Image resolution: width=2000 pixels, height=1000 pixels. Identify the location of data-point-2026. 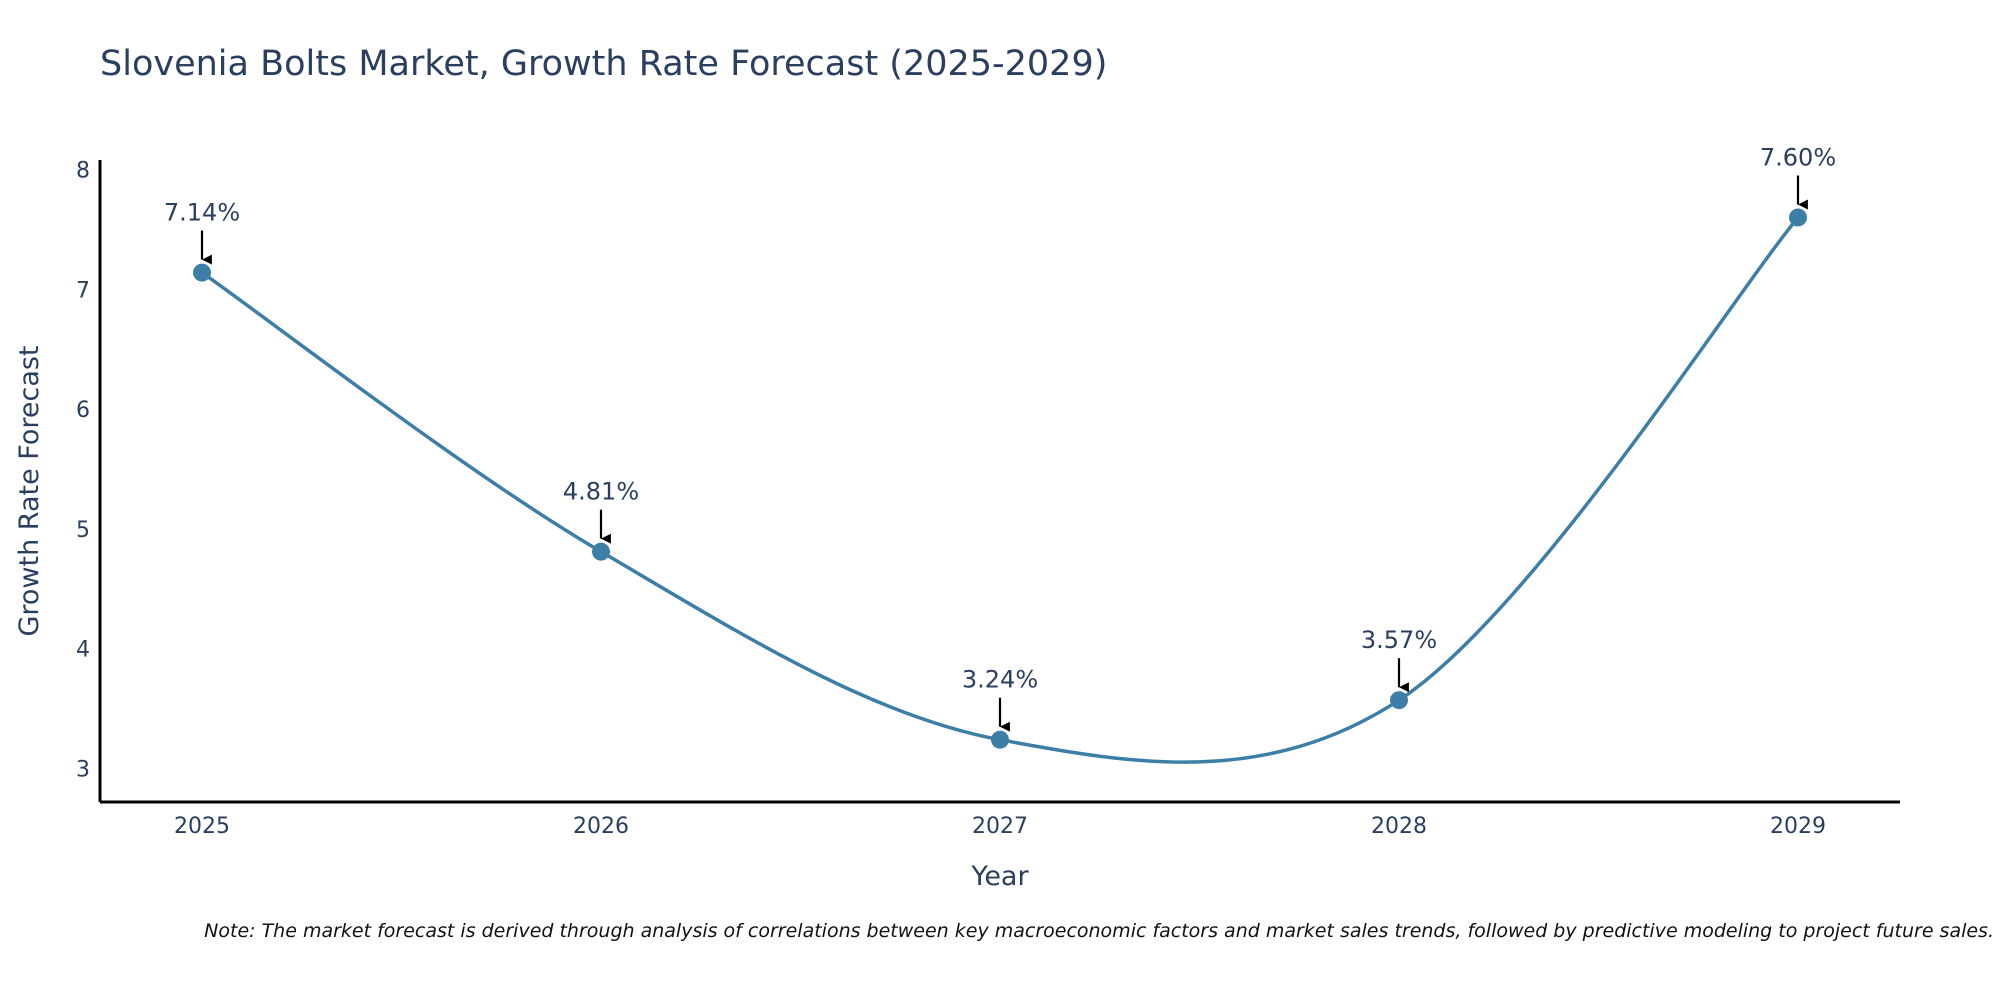
(601, 551).